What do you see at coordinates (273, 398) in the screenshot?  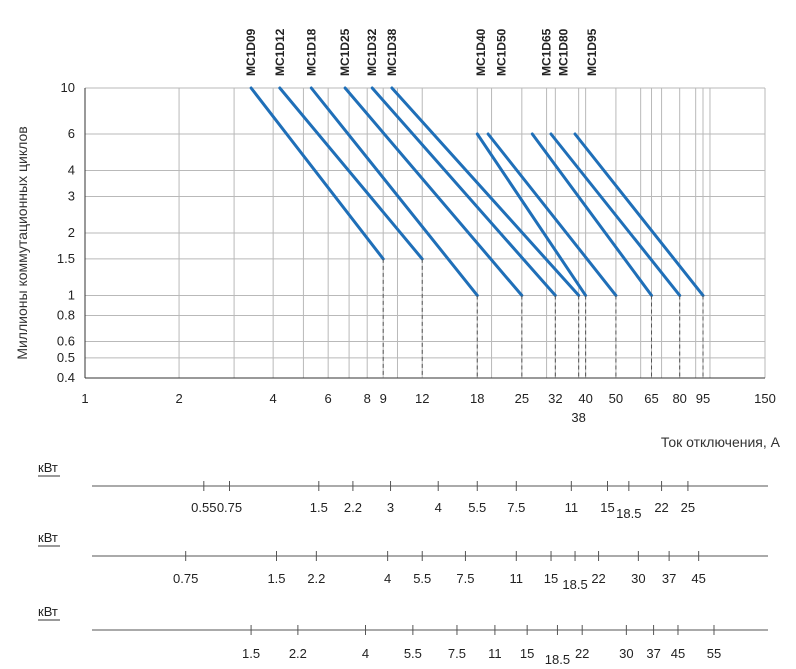 I see `x-tick-label: 4` at bounding box center [273, 398].